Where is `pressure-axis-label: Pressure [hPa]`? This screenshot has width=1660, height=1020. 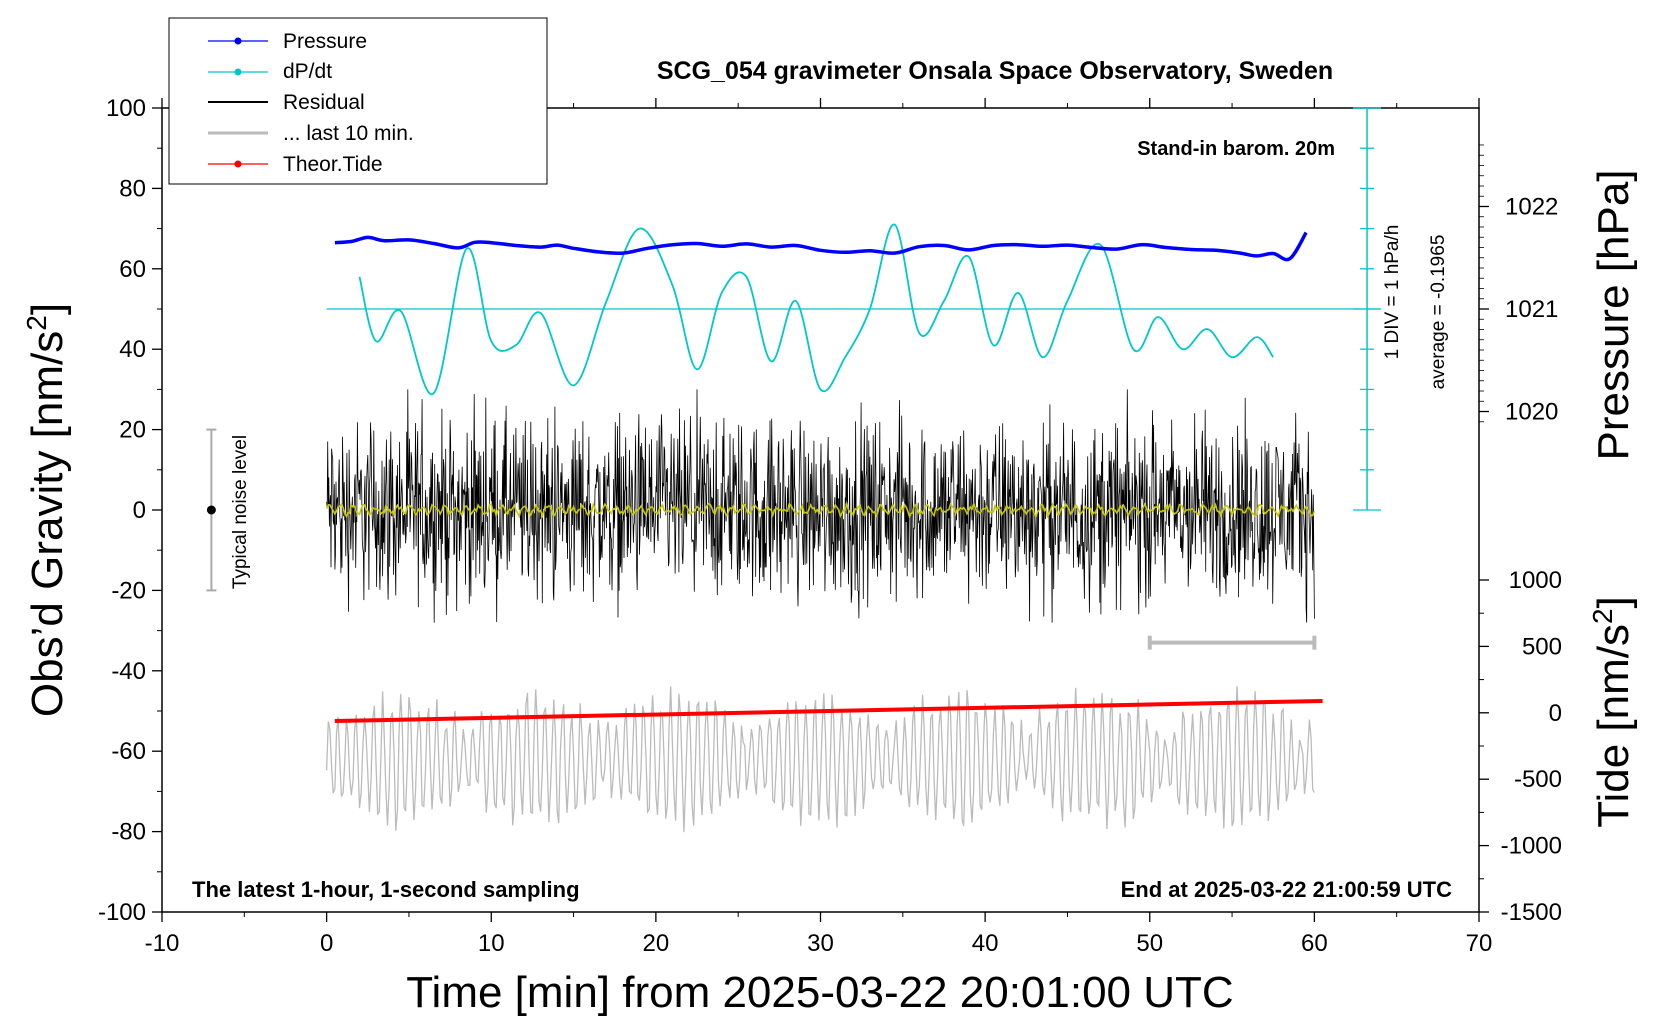
pressure-axis-label: Pressure [hPa] is located at coordinates (1613, 314).